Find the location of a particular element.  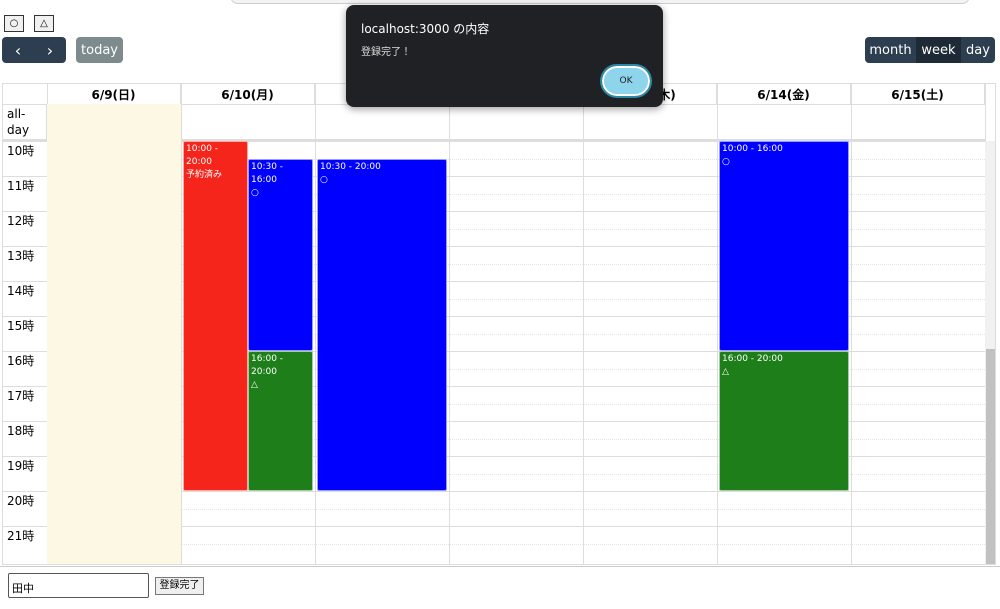

today-column is located at coordinates (114, 334).